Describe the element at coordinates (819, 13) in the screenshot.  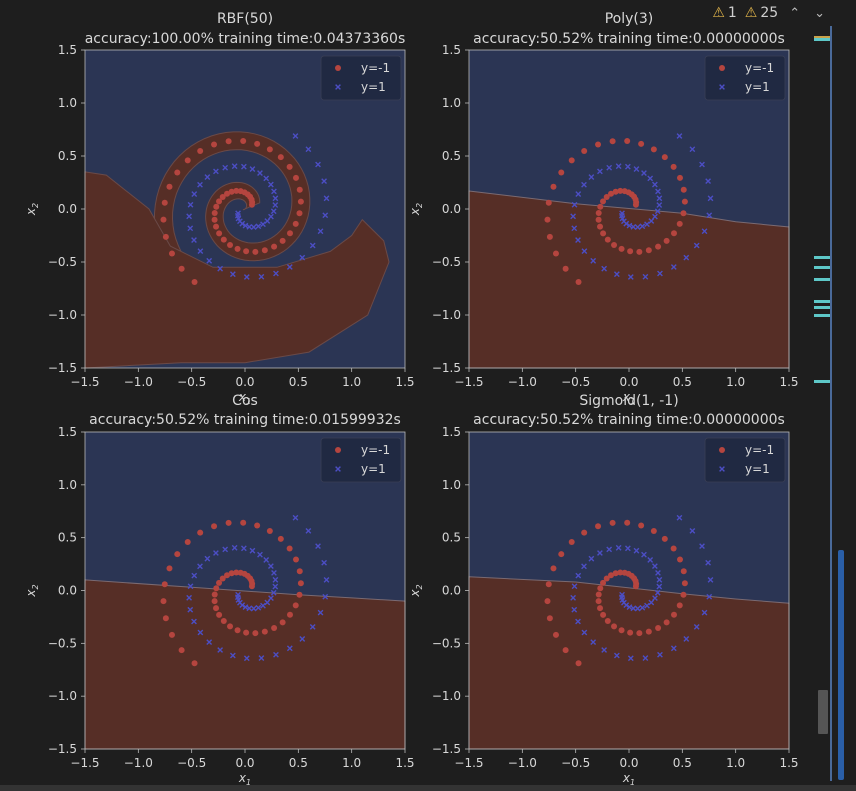
I see `next-problem-button: ⌄` at that location.